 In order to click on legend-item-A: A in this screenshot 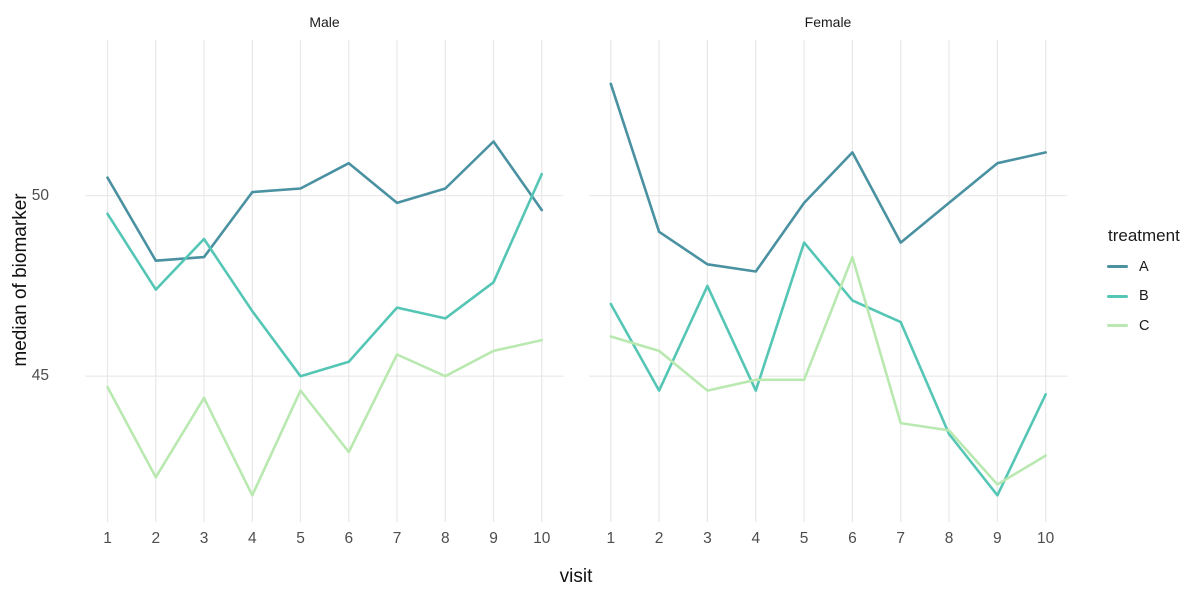, I will do `click(1128, 267)`.